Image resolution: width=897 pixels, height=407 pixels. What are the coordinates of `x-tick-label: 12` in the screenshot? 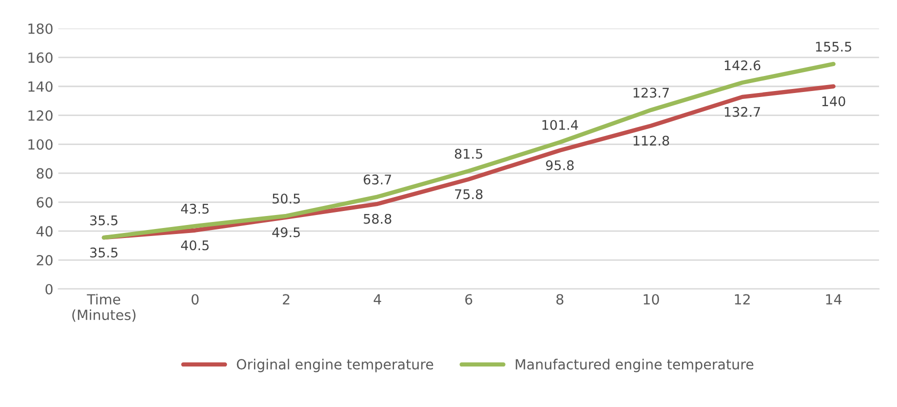 It's located at (742, 299).